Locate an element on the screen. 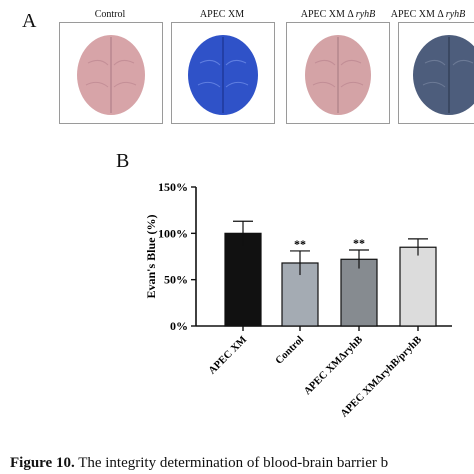  brain-image-control is located at coordinates (111, 73).